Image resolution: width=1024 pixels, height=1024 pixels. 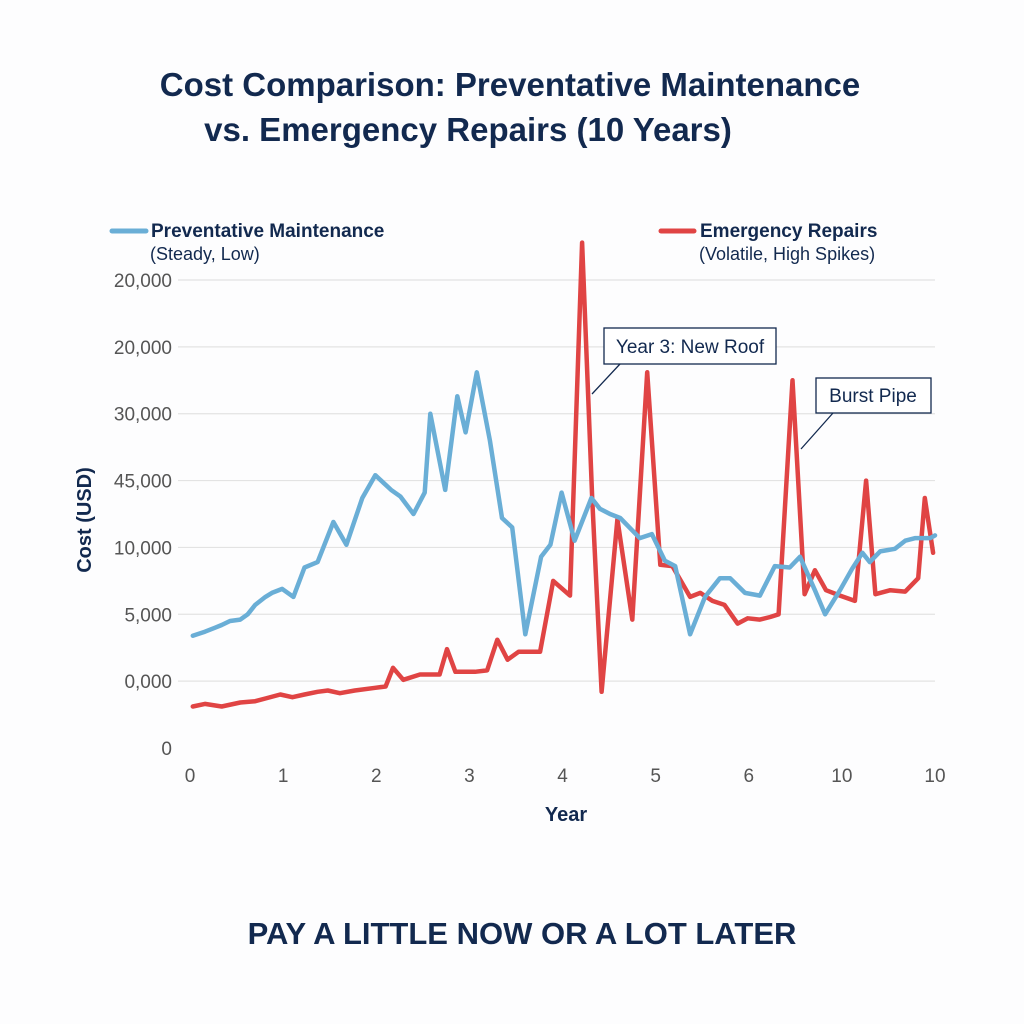 I want to click on annotation-new-roof: Year 3: New Roof, so click(x=684, y=361).